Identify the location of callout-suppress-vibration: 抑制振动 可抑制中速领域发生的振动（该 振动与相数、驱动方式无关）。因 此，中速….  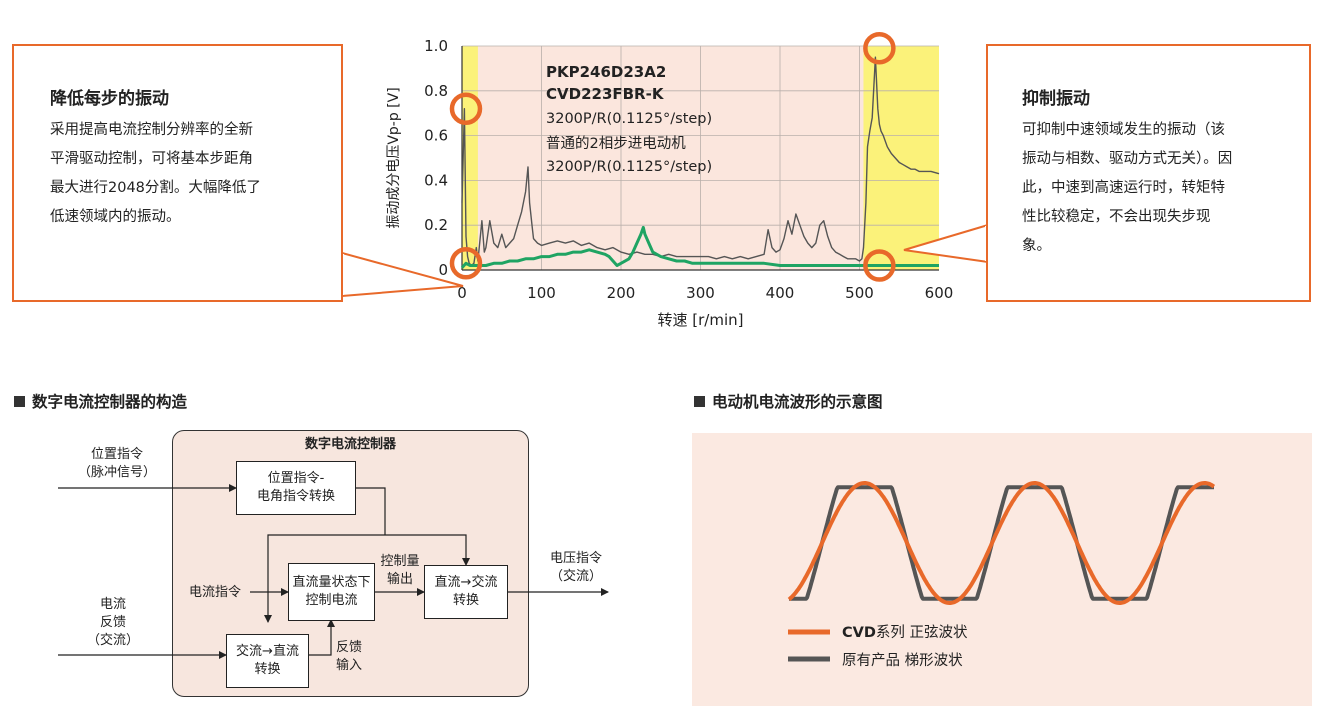
(1148, 173).